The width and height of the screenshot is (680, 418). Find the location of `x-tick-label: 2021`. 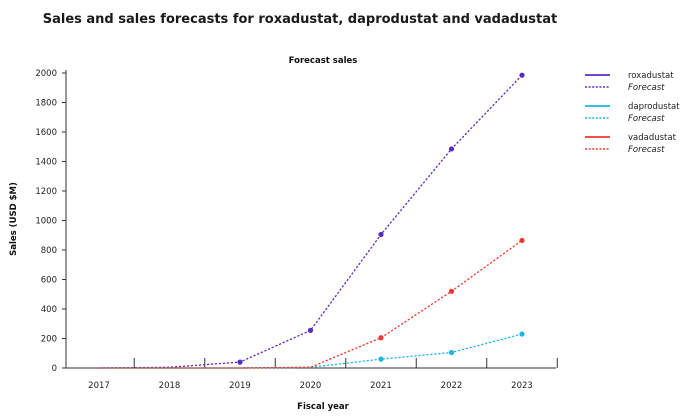

x-tick-label: 2021 is located at coordinates (381, 386).